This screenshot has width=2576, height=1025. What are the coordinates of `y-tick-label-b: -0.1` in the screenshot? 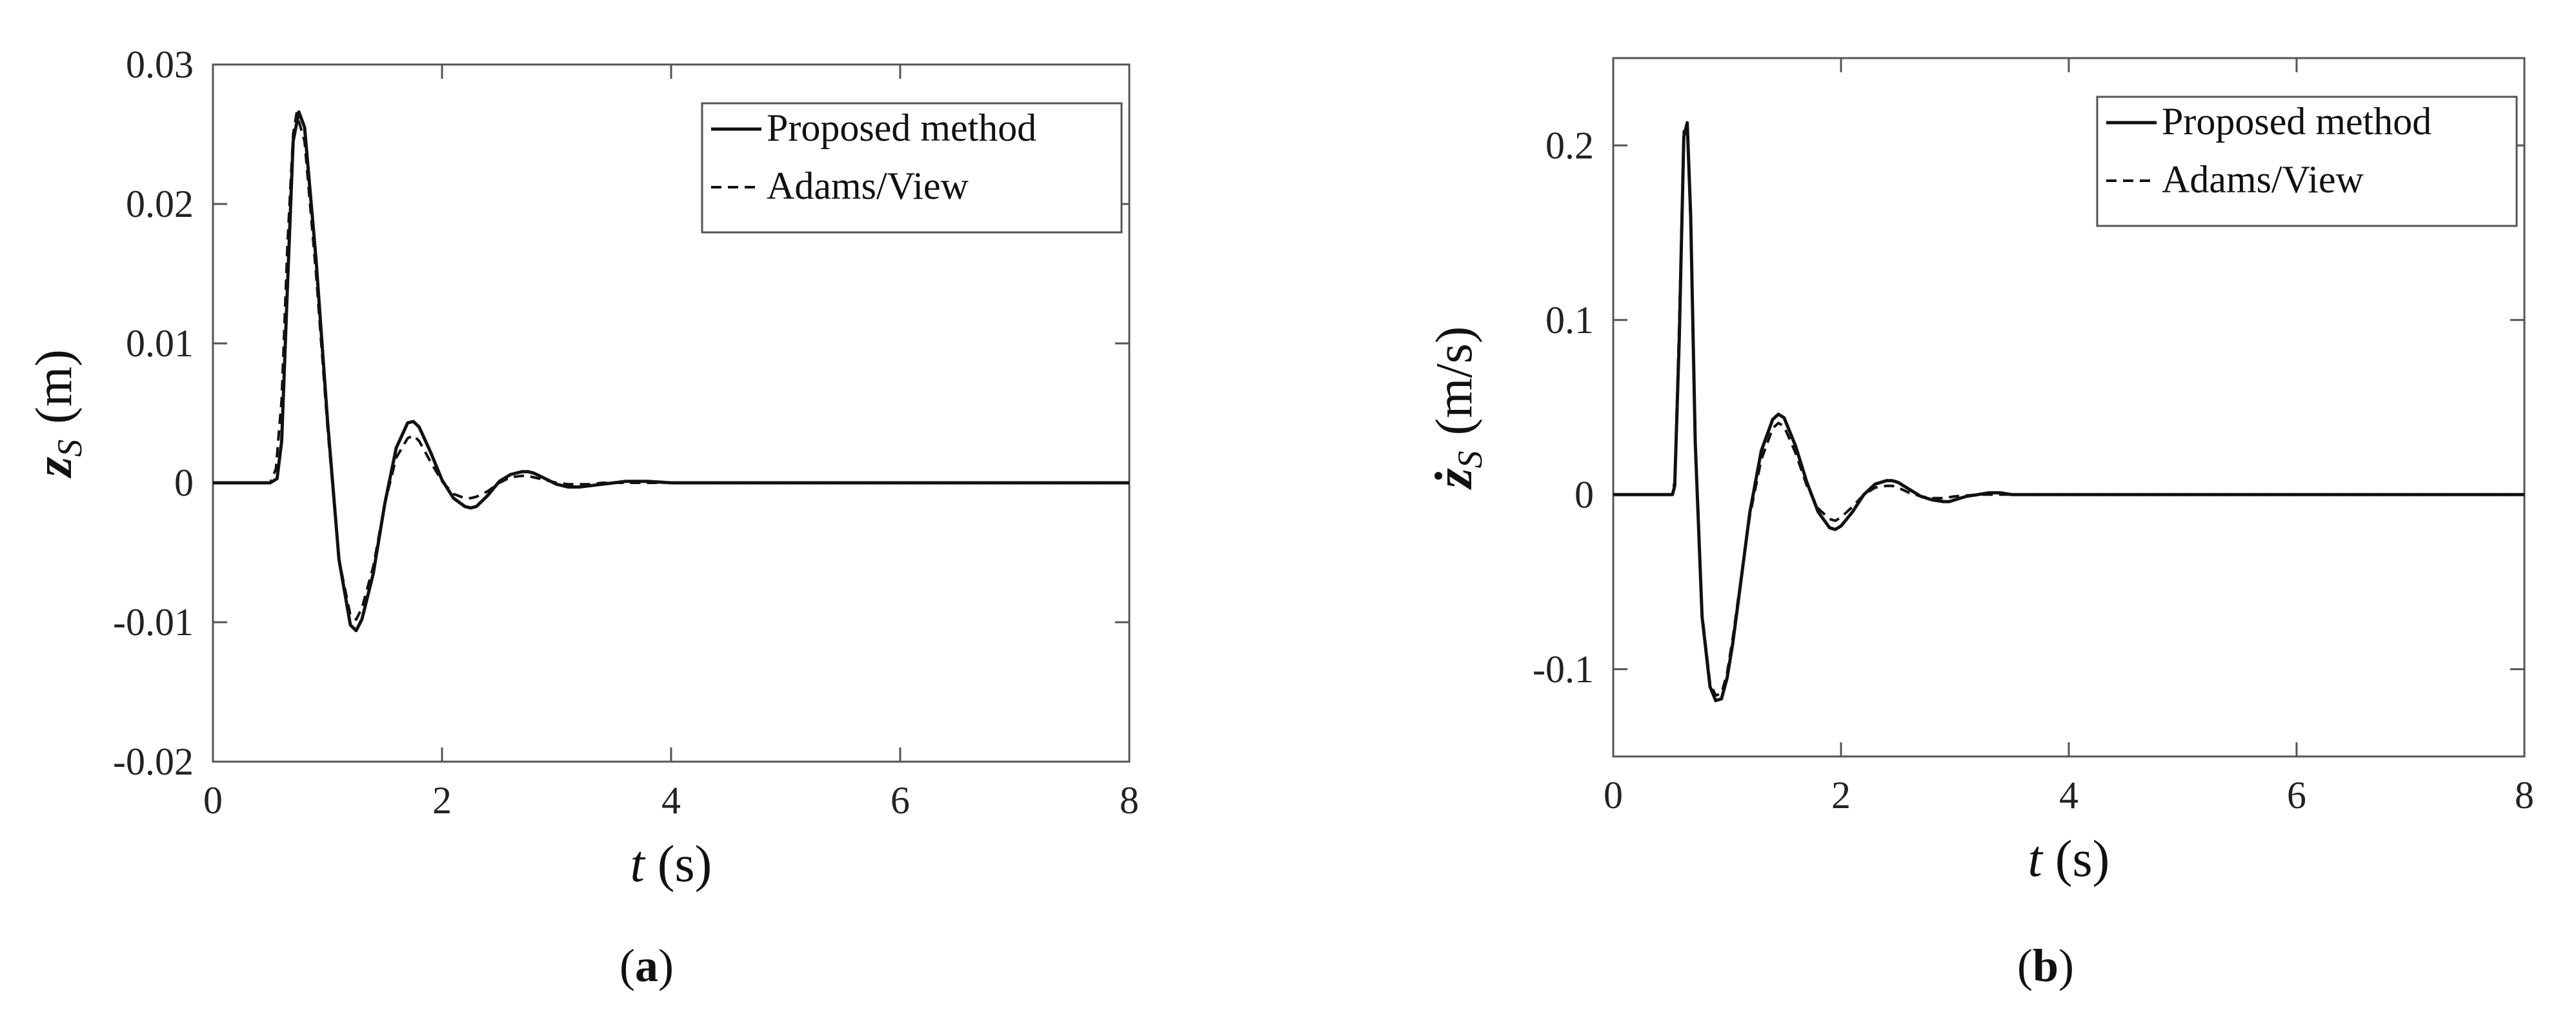 It's located at (1563, 669).